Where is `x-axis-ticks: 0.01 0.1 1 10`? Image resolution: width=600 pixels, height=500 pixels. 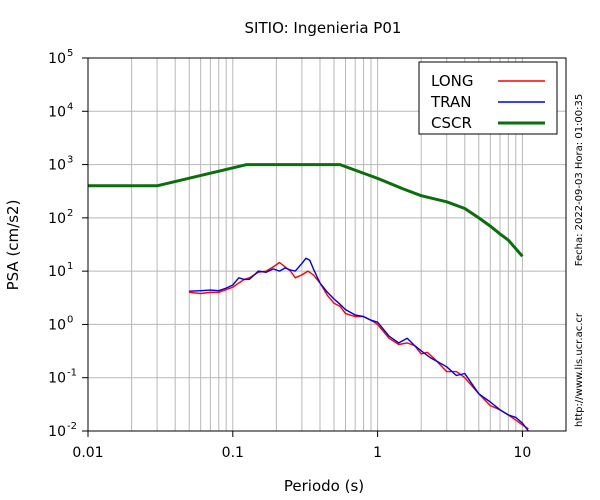 x-axis-ticks: 0.01 0.1 1 10 is located at coordinates (301, 446).